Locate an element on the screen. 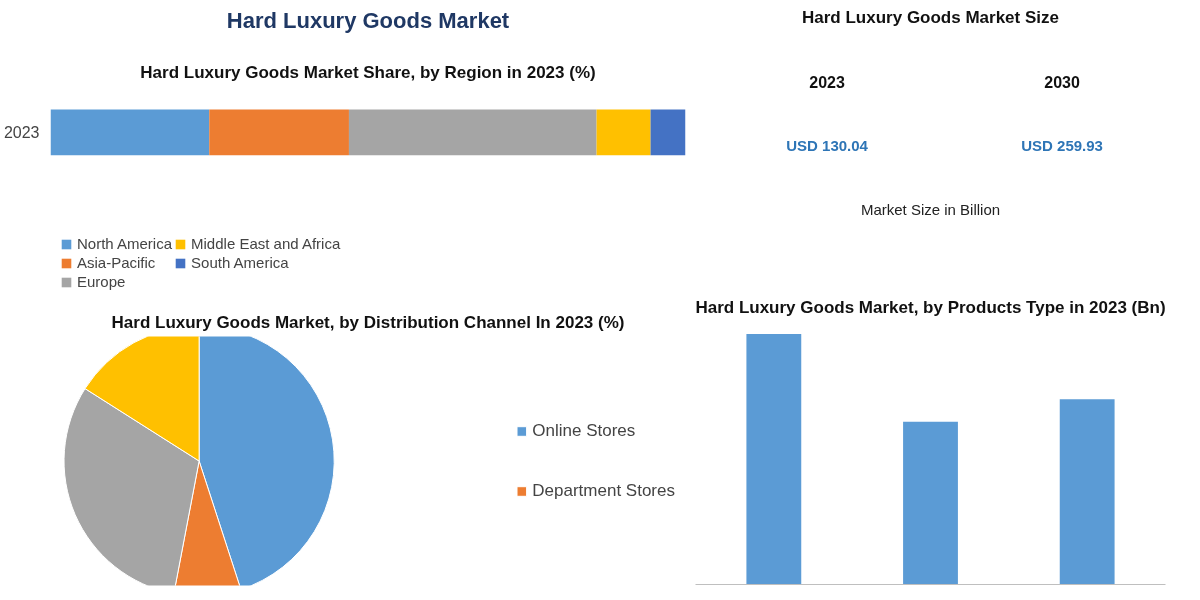 The image size is (1200, 600). legend-label: Department Stores is located at coordinates (603, 490).